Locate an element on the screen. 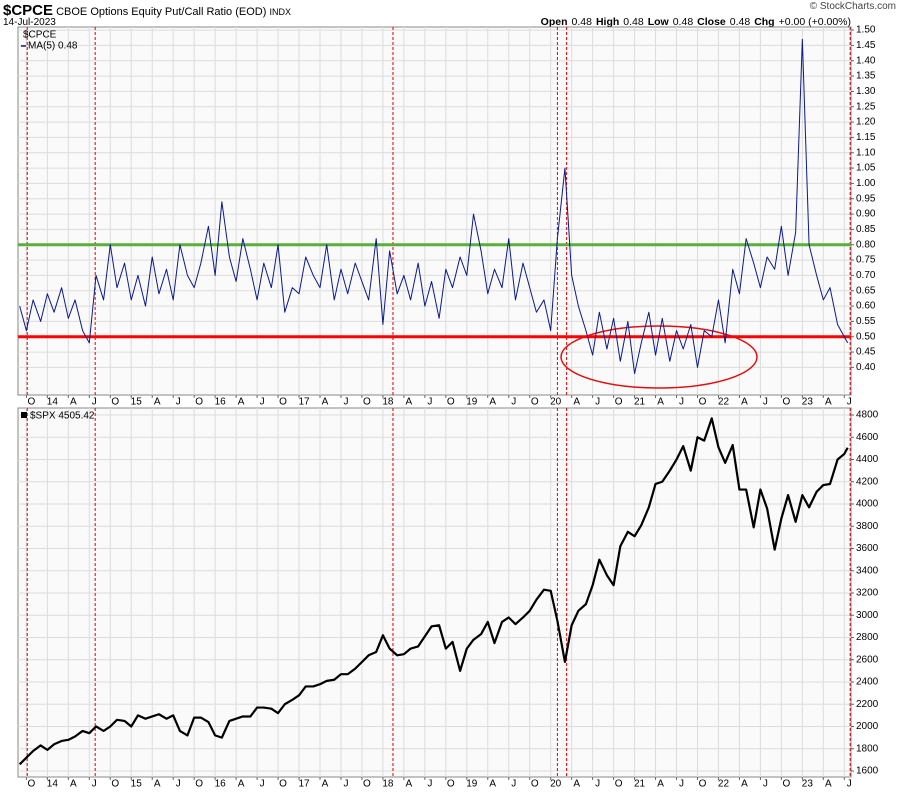  quote-label: Low is located at coordinates (658, 22).